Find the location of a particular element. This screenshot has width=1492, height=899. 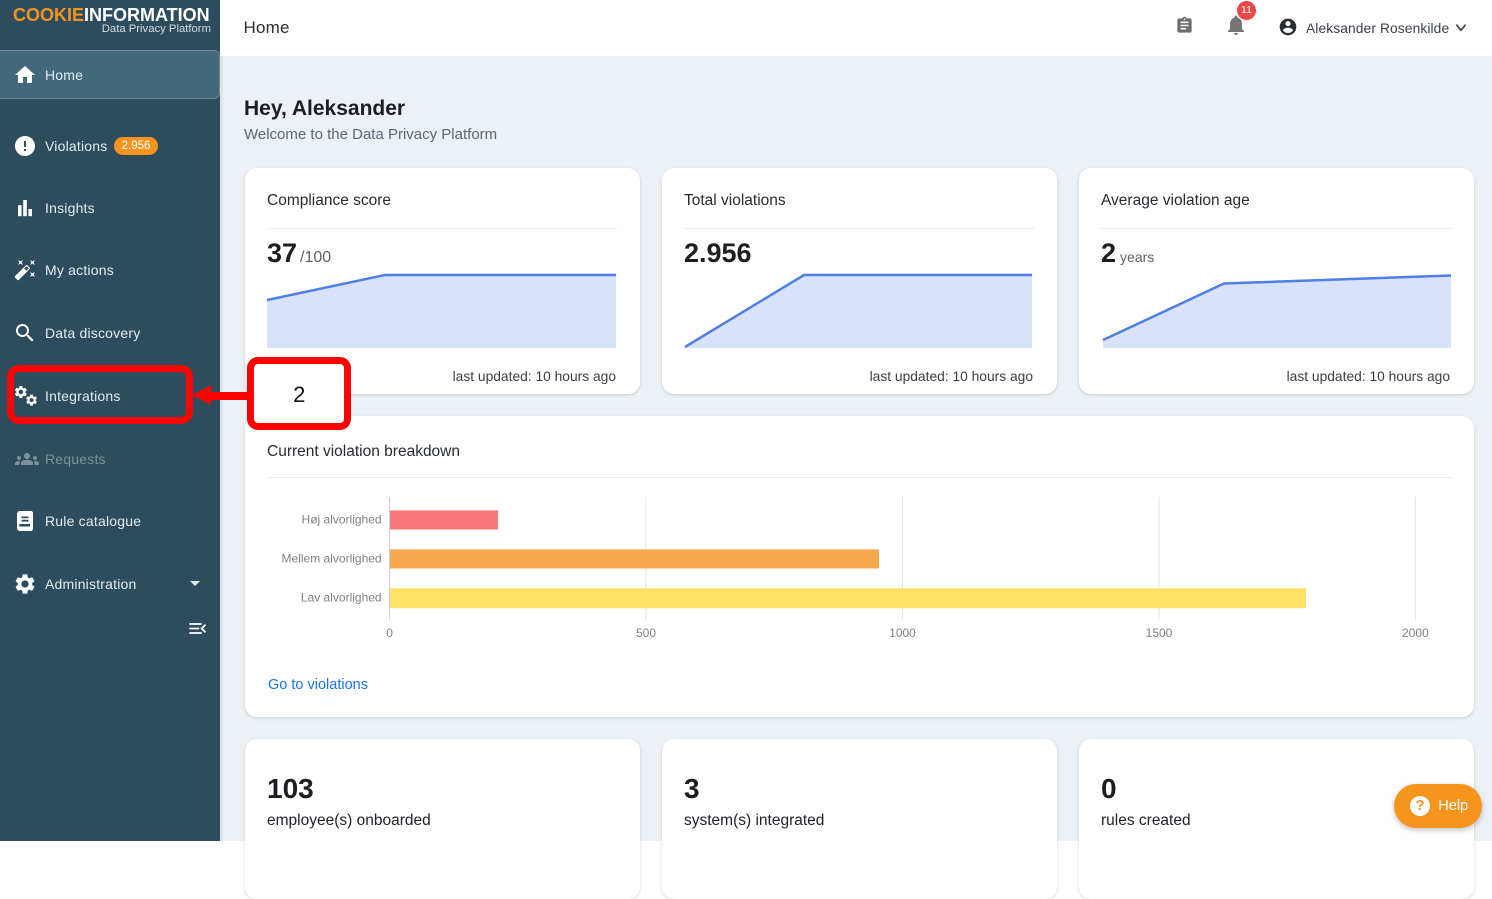

svg-text: 2000 is located at coordinates (1415, 633).